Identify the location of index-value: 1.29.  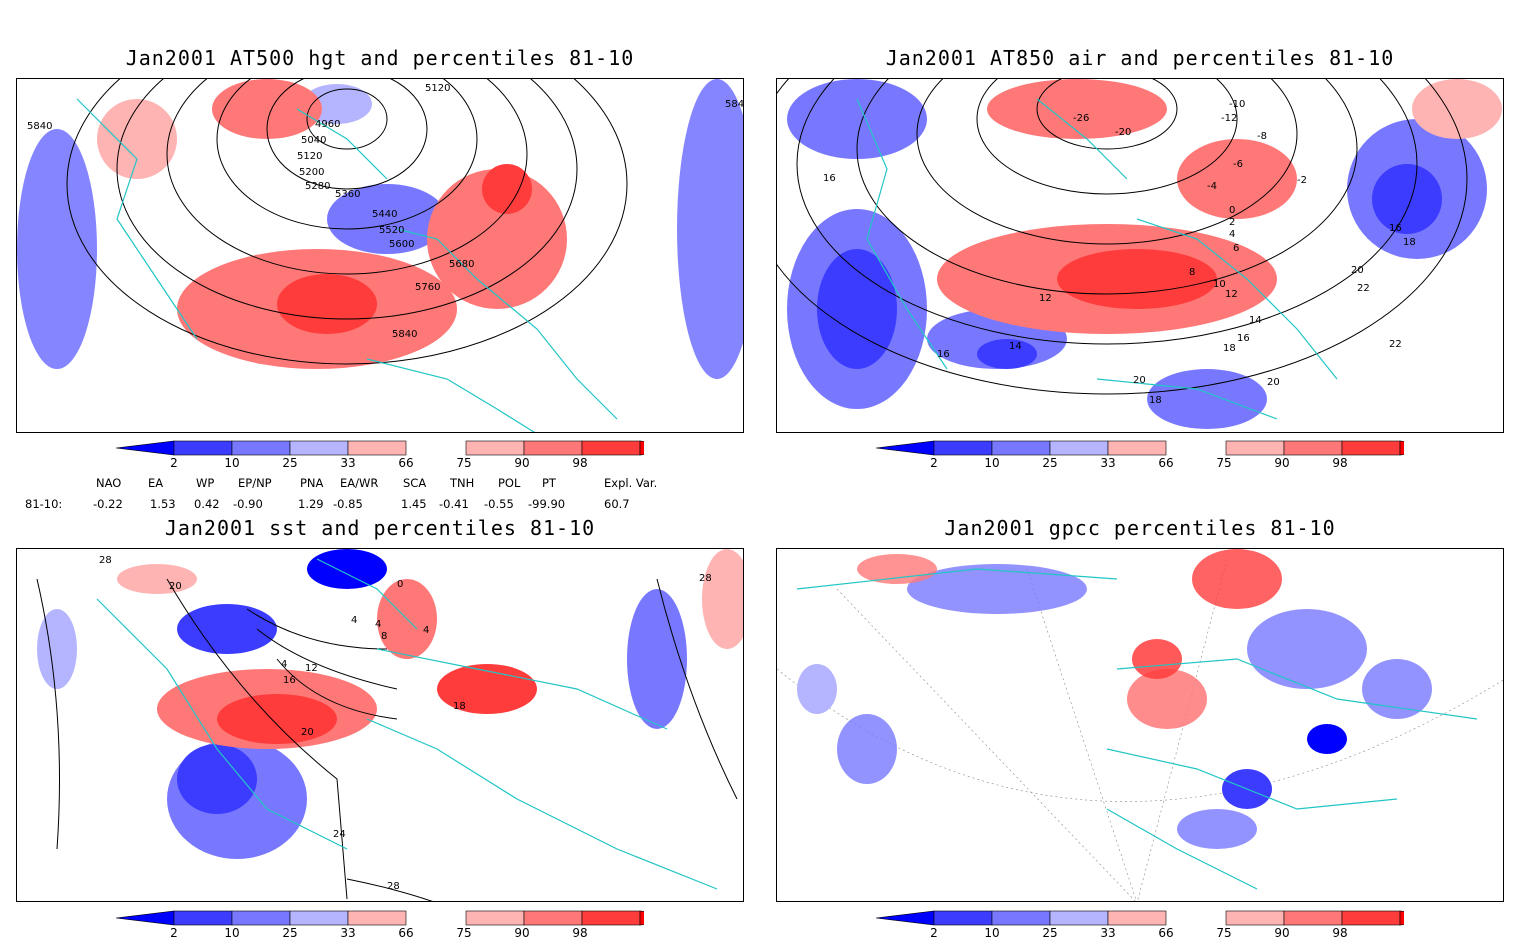
(311, 504).